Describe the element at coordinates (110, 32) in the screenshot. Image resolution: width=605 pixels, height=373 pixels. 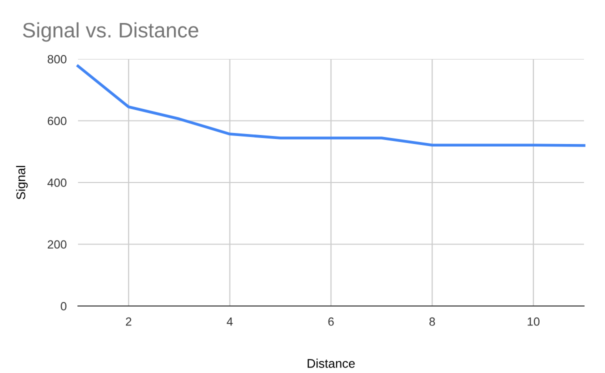
I see `chart-title: Signal vs. Distance` at that location.